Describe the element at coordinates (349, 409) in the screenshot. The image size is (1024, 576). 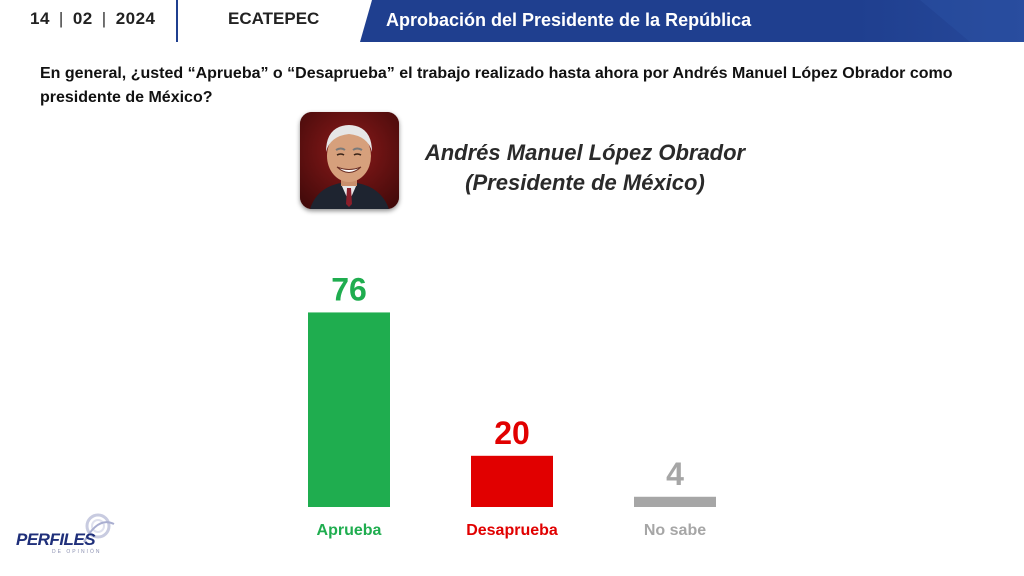
I see `bar-aprueba` at that location.